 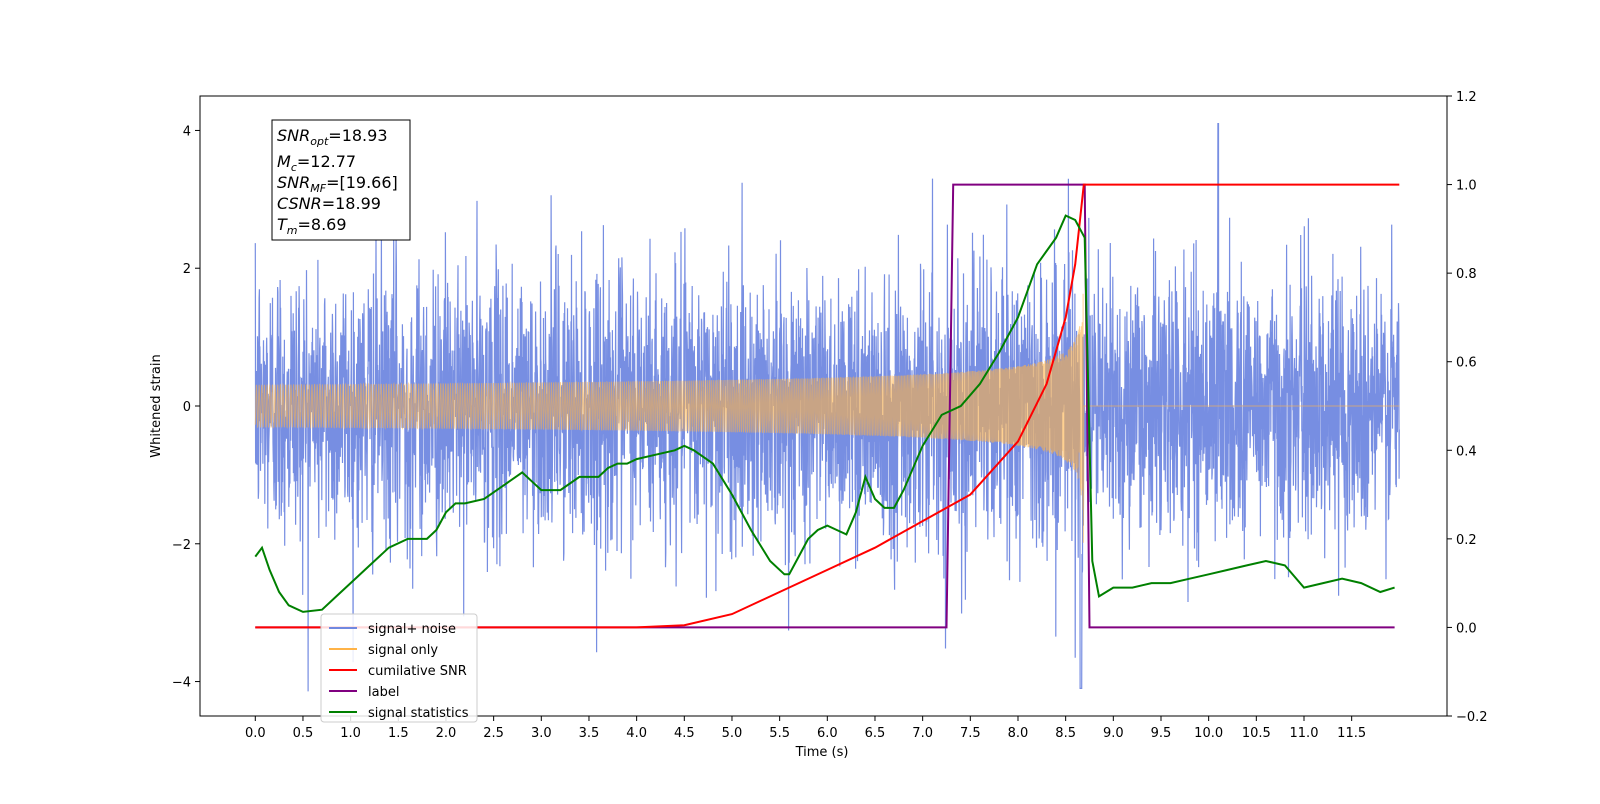 What do you see at coordinates (337, 184) in the screenshot?
I see `info-snr-mf: SNRMF=[19.66]` at bounding box center [337, 184].